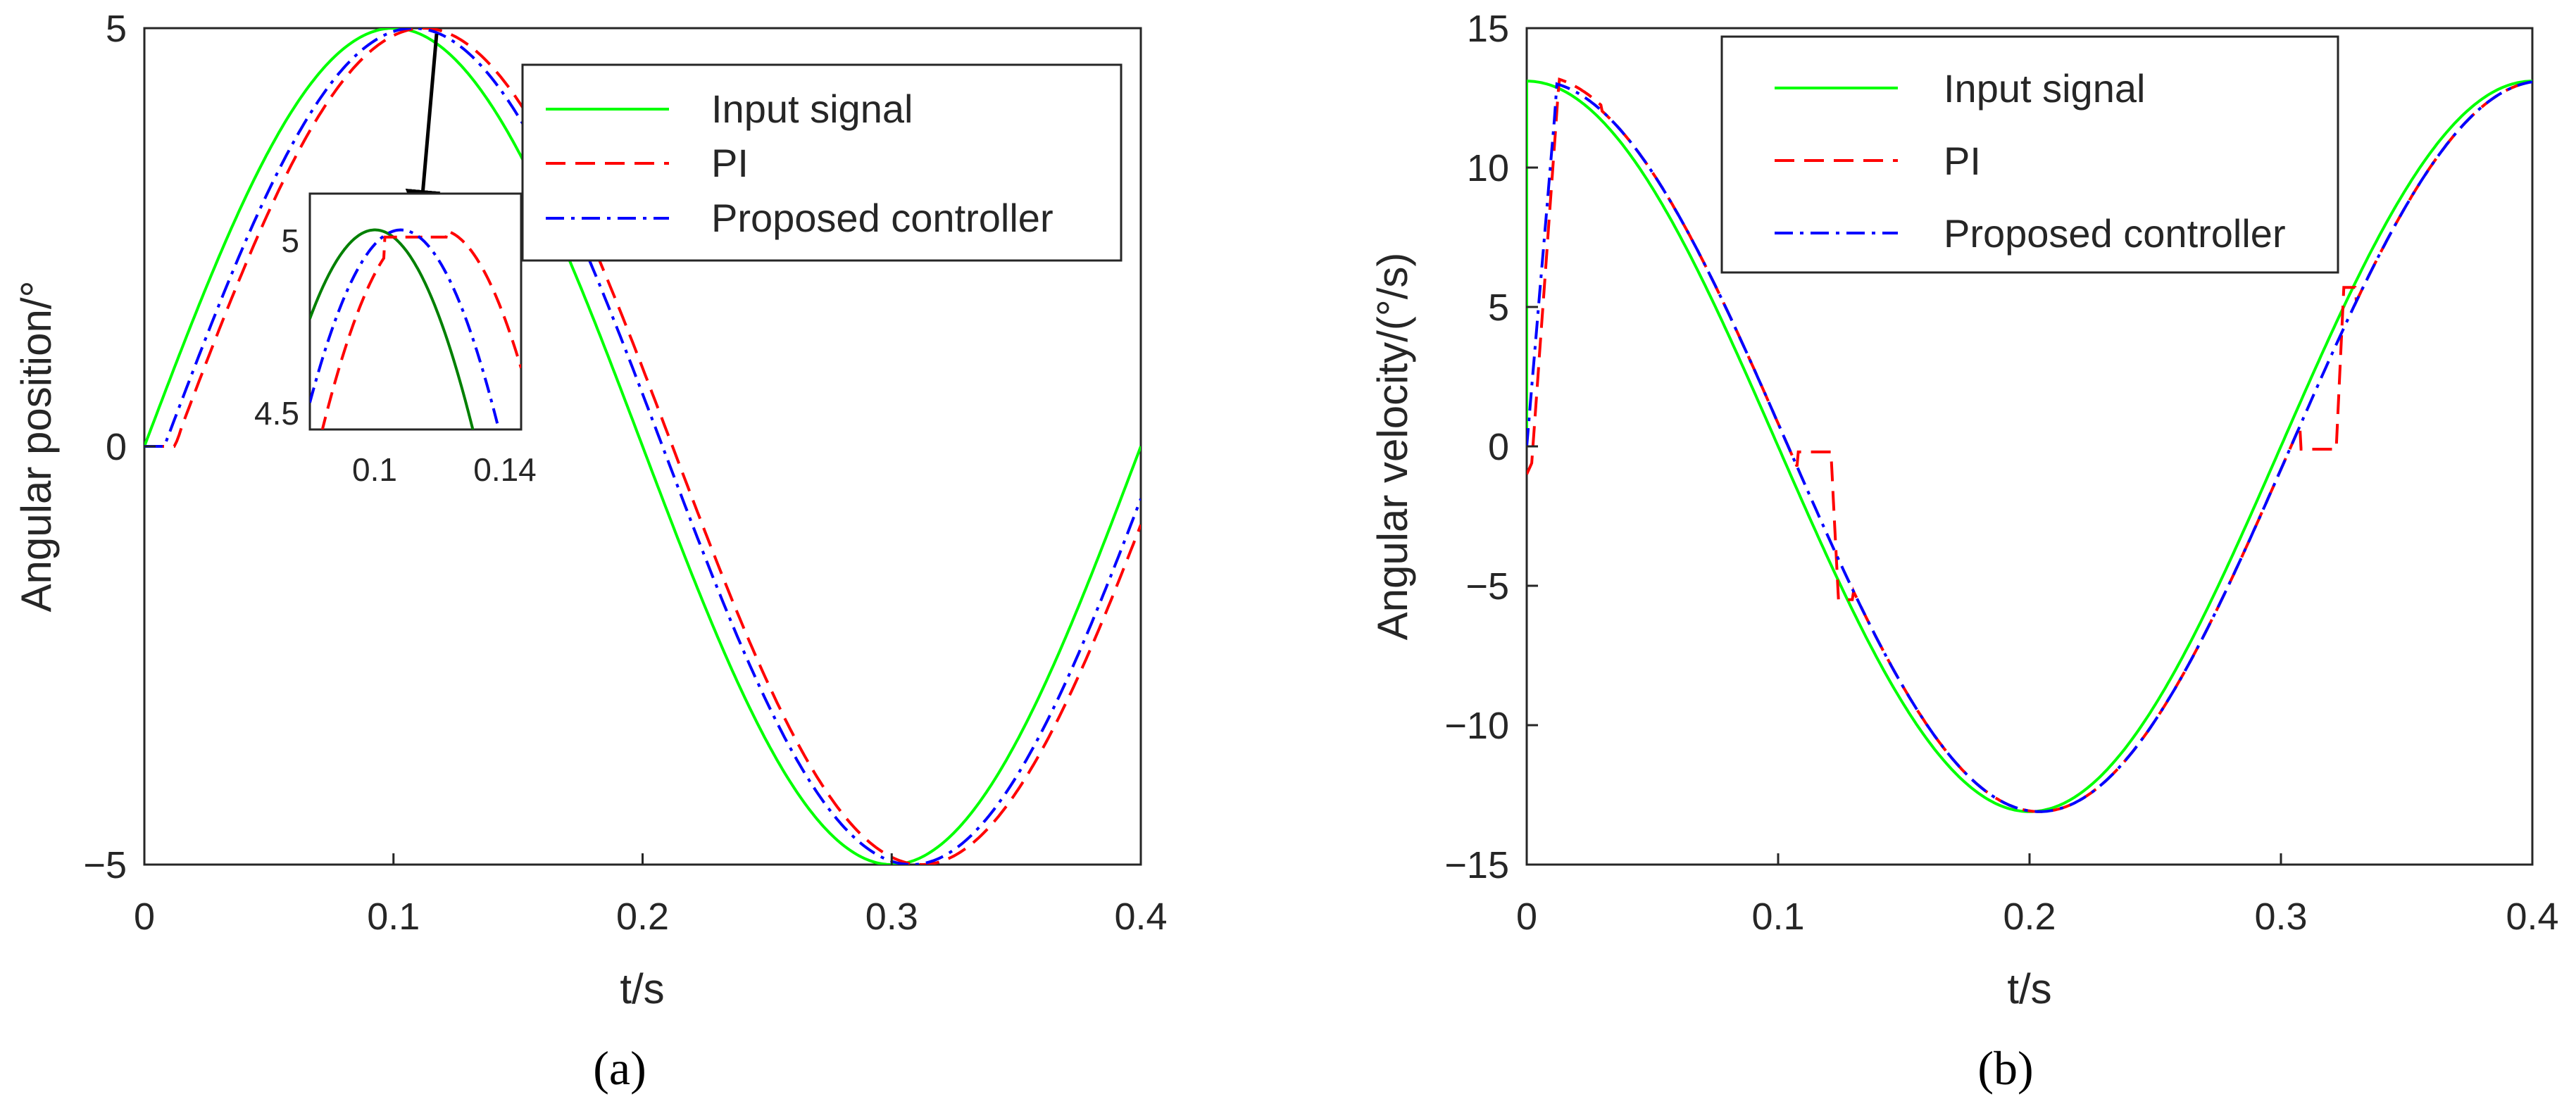 Image resolution: width=2576 pixels, height=1111 pixels. I want to click on inset-y-tick-label: 4.5, so click(276, 413).